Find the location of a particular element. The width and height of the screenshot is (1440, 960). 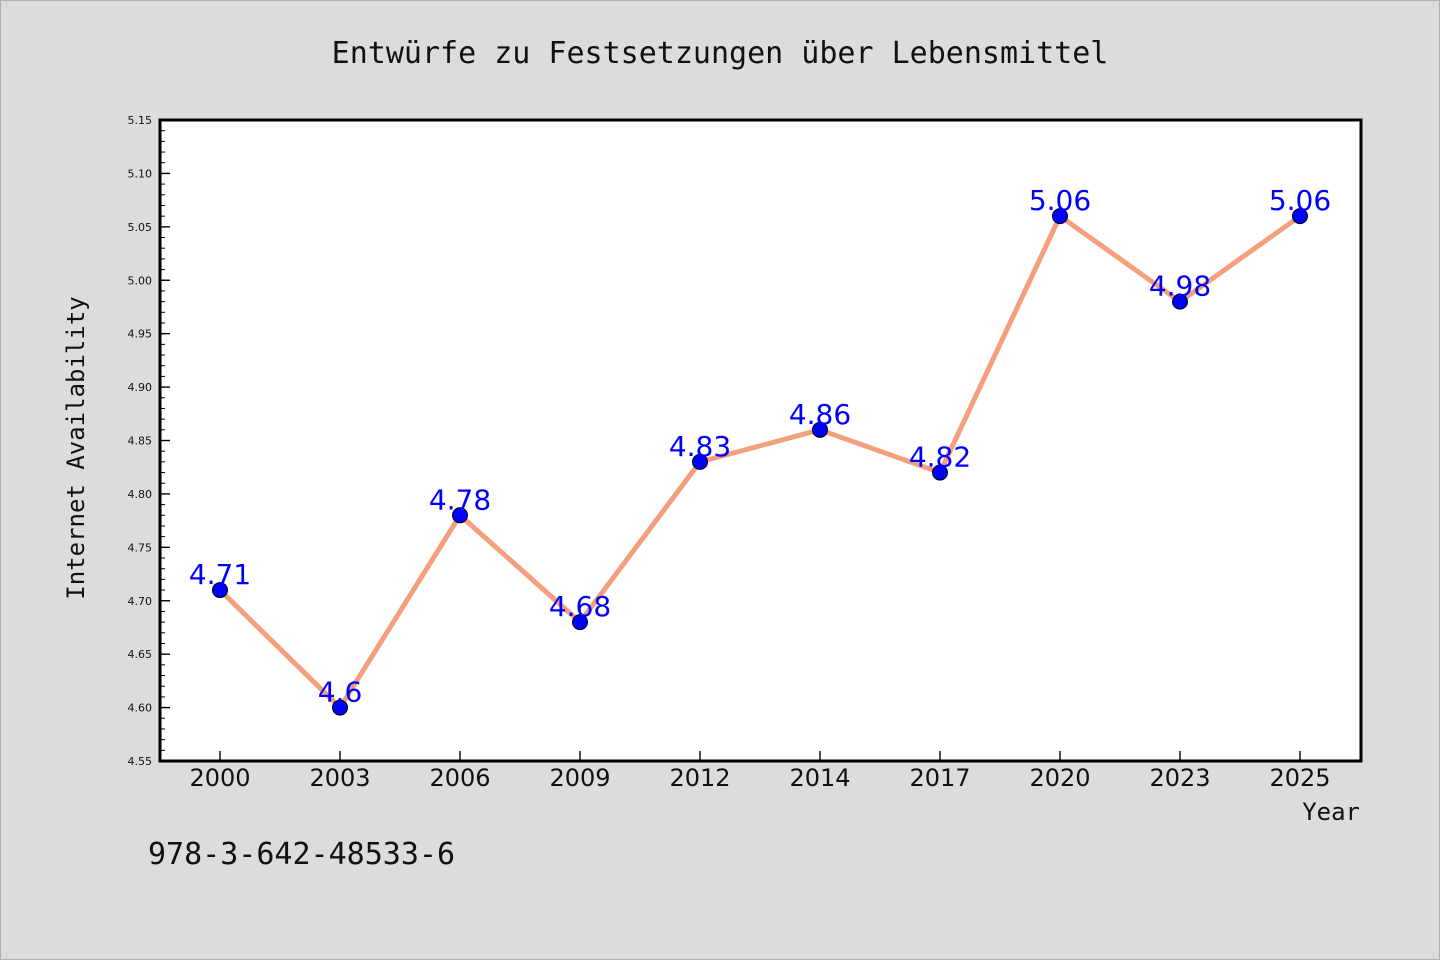

y-tick-label: 4.75 is located at coordinates (140, 547).